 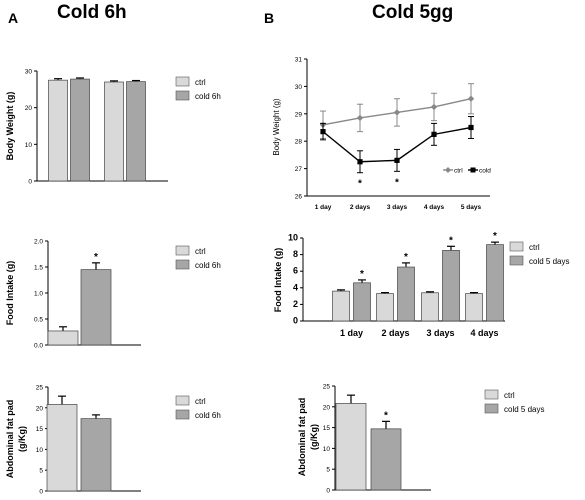 What do you see at coordinates (397, 207) in the screenshot?
I see `B1-x-tick-label: 3 days` at bounding box center [397, 207].